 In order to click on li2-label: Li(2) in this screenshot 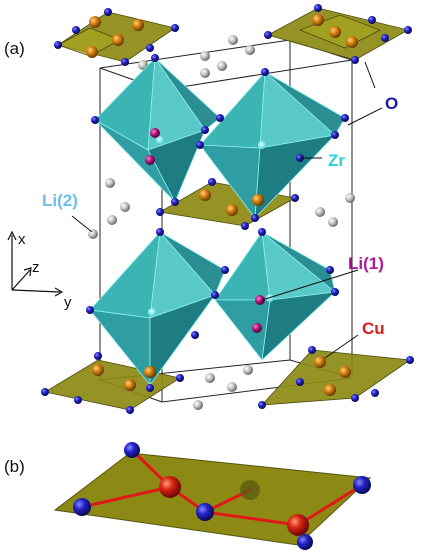, I will do `click(60, 200)`.